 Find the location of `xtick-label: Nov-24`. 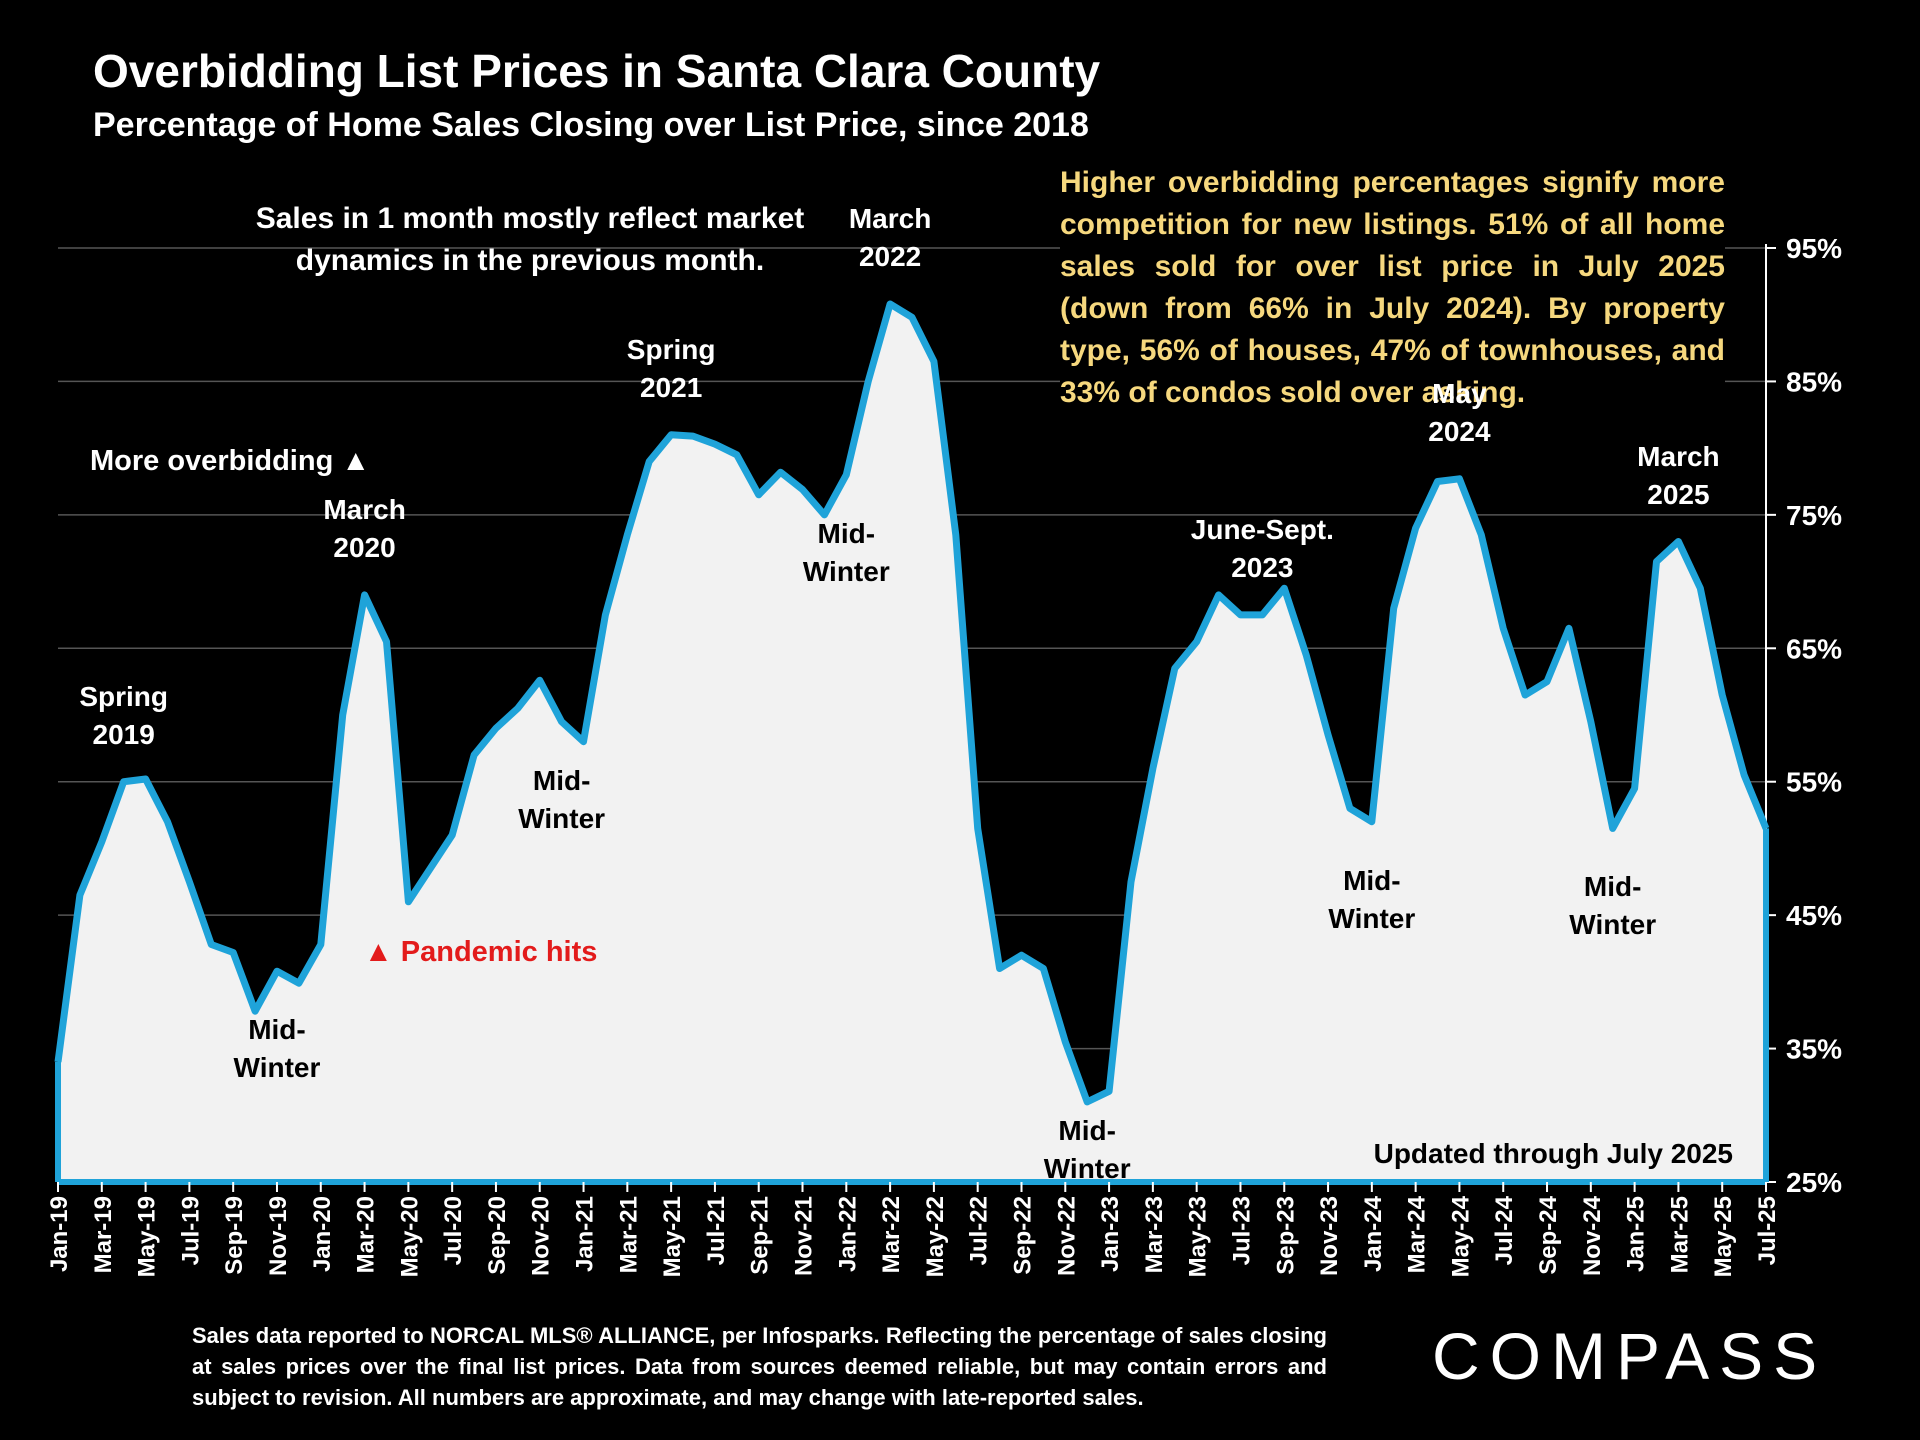

xtick-label: Nov-24 is located at coordinates (1592, 1235).